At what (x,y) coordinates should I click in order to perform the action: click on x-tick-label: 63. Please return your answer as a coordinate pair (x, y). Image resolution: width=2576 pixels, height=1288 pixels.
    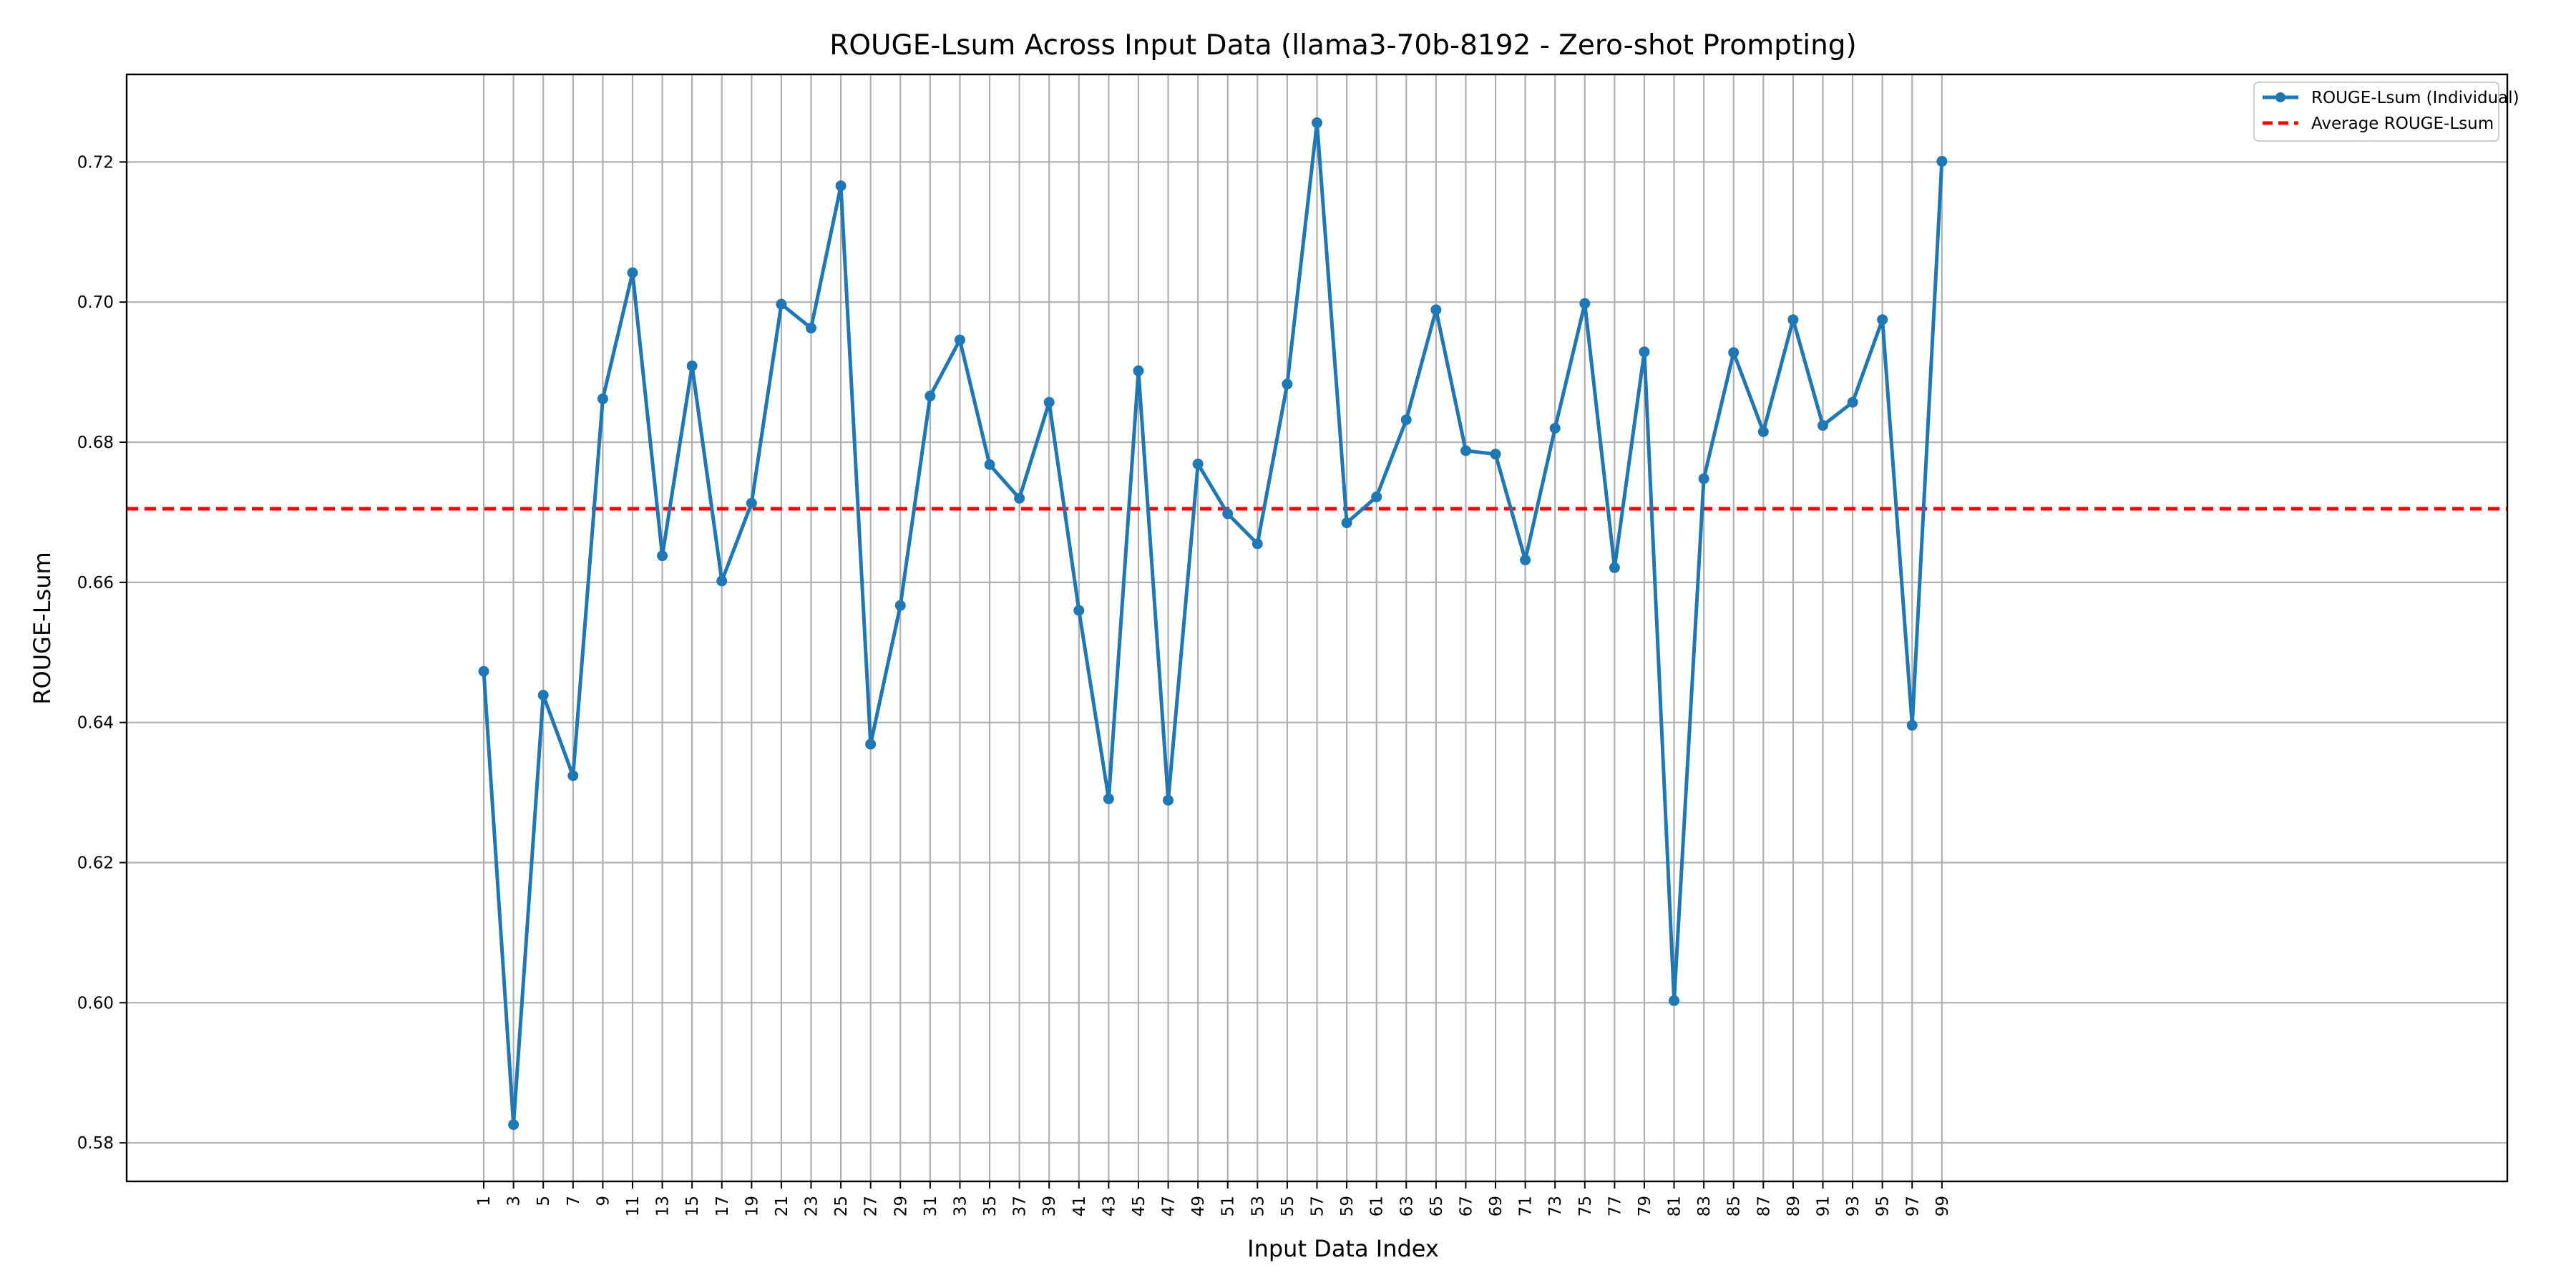
    Looking at the image, I should click on (1406, 1206).